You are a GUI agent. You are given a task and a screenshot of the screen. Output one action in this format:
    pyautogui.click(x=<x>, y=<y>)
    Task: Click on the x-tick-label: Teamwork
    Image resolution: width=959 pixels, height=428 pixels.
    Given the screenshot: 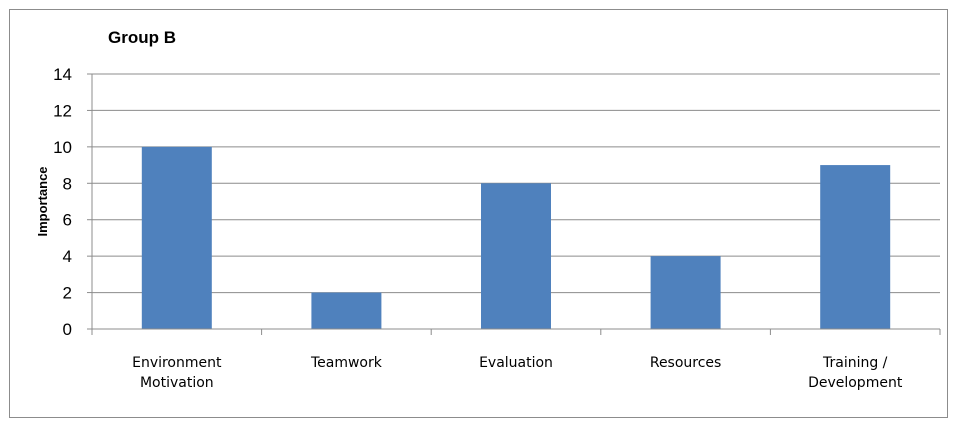 What is the action you would take?
    pyautogui.click(x=346, y=363)
    